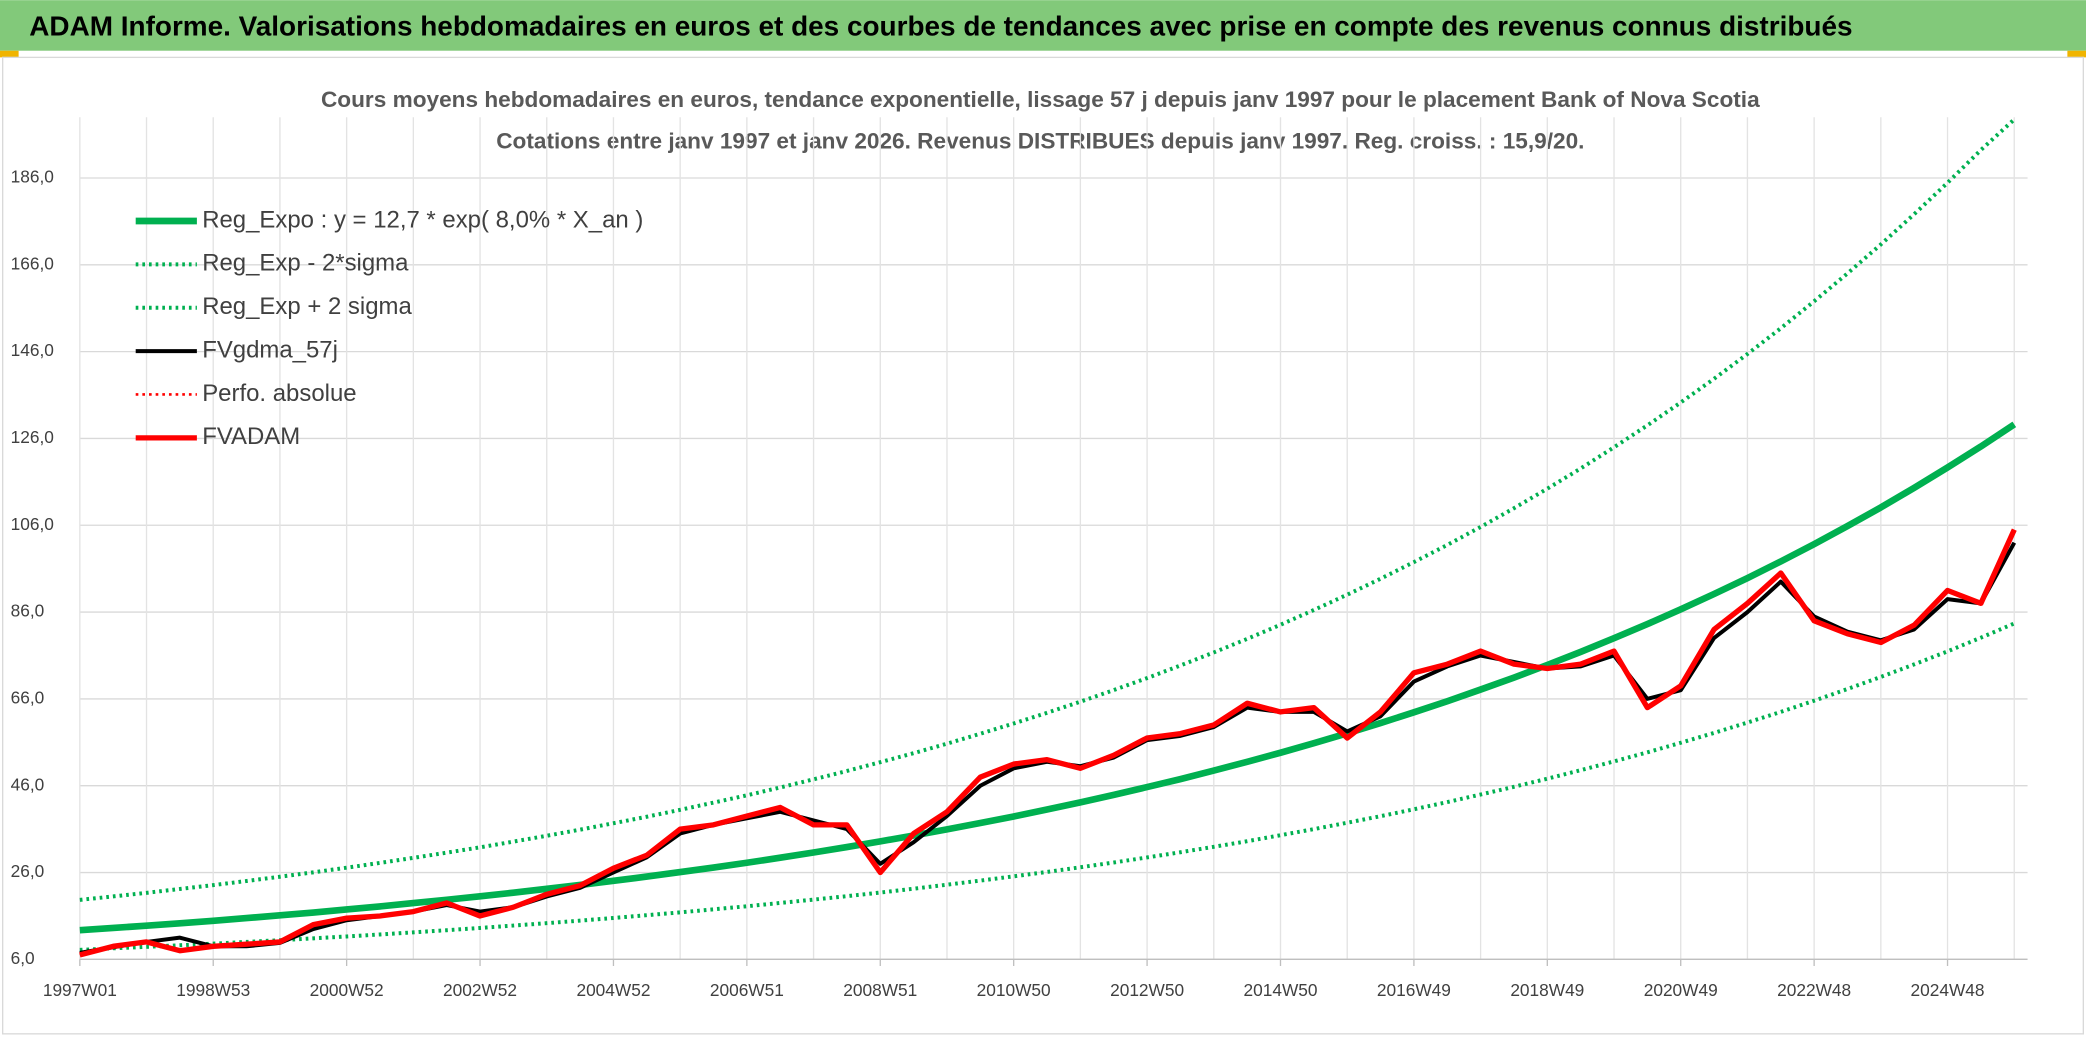 Image resolution: width=2086 pixels, height=1038 pixels. Describe the element at coordinates (422, 219) in the screenshot. I see `legend-label: Reg_Expo : y = 12,7 * exp( 8,0% * X_an )` at that location.